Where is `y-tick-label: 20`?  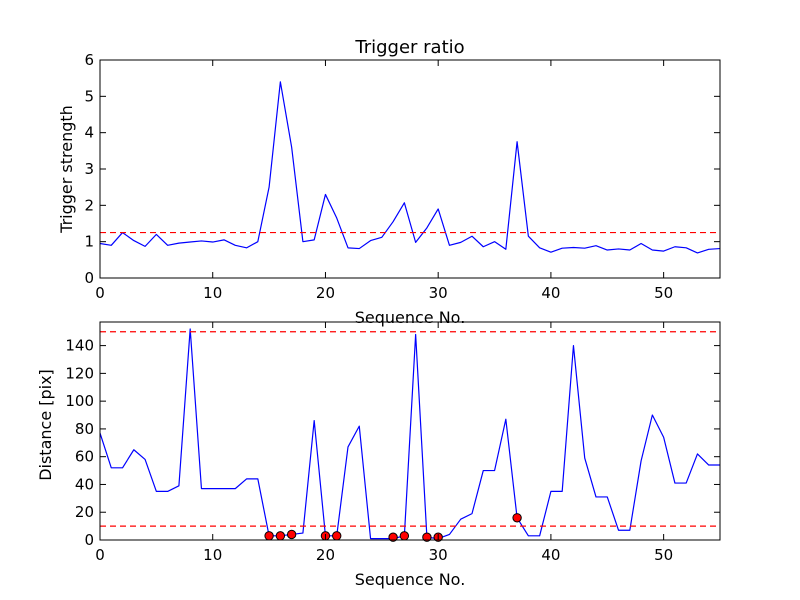 y-tick-label: 20 is located at coordinates (84, 512).